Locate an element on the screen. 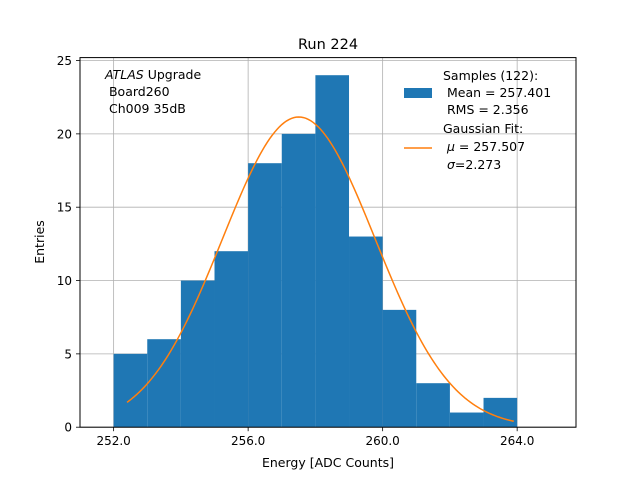  legend-fit-line-2: μ = 257.507 is located at coordinates (484, 146).